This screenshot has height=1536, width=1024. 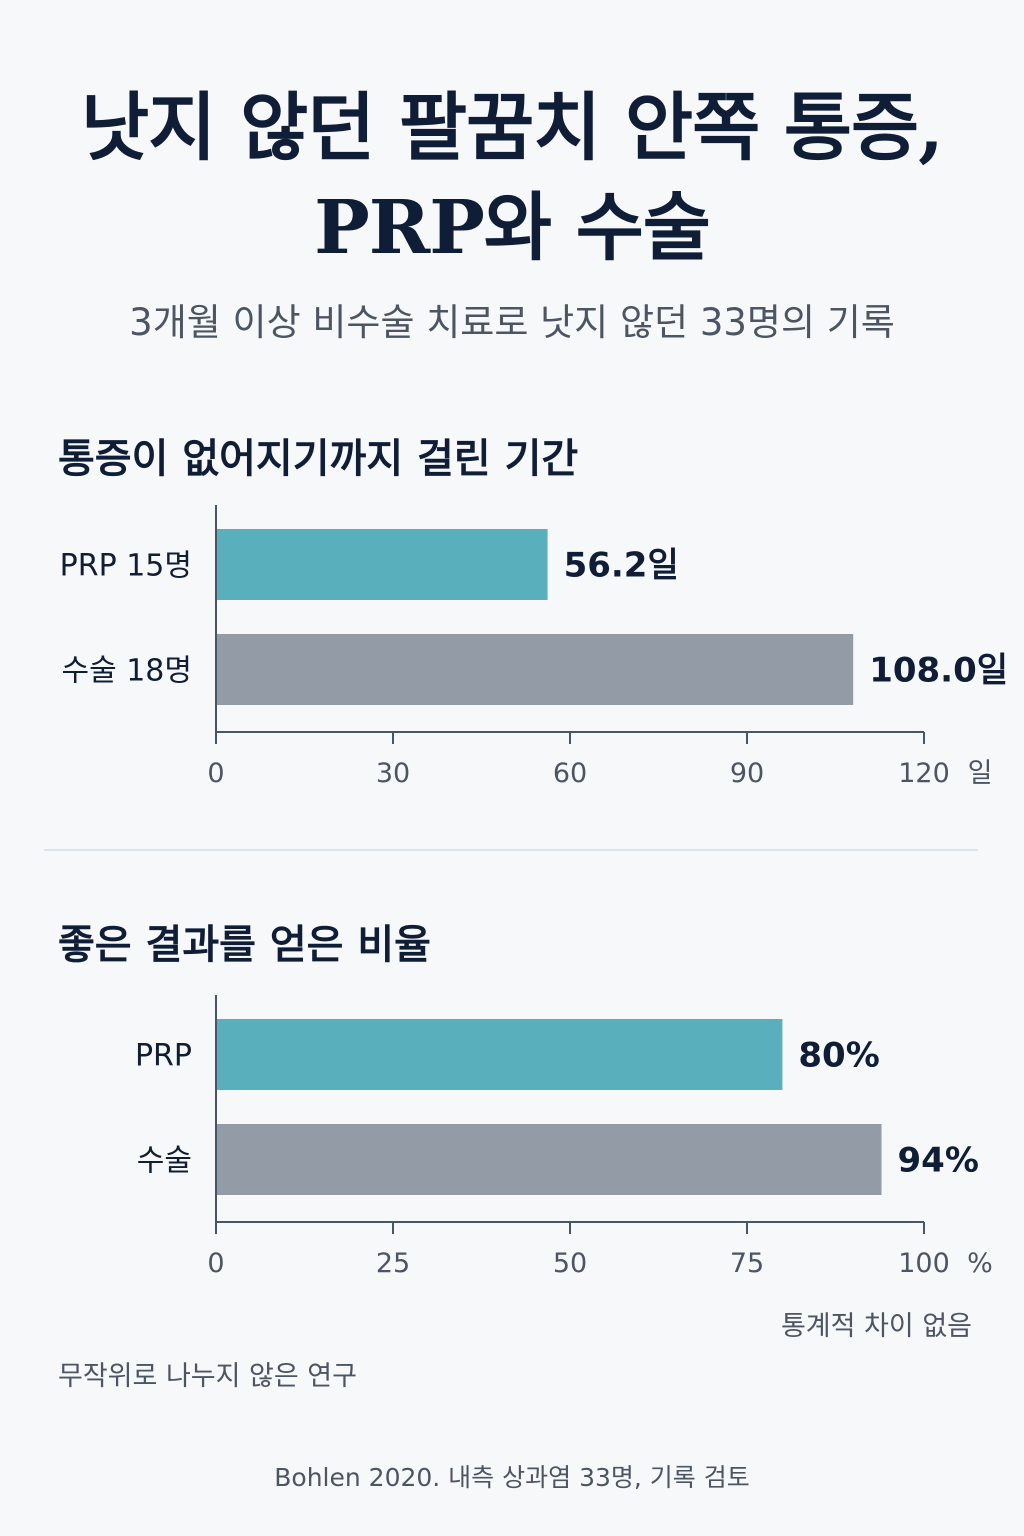 I want to click on x-tick-label: 100, so click(x=924, y=1263).